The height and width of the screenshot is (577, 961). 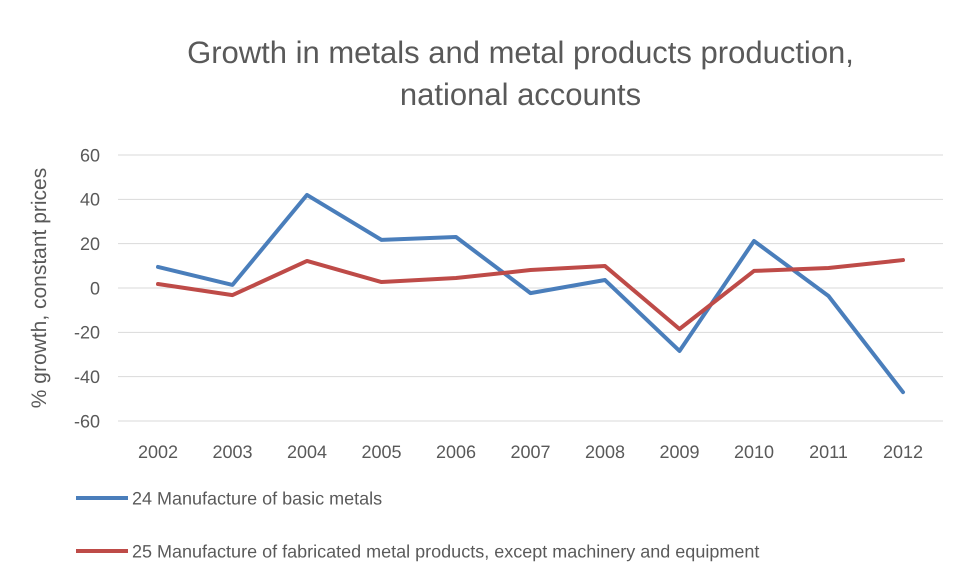 I want to click on y-axis-title: % growth, constant prices, so click(x=39, y=288).